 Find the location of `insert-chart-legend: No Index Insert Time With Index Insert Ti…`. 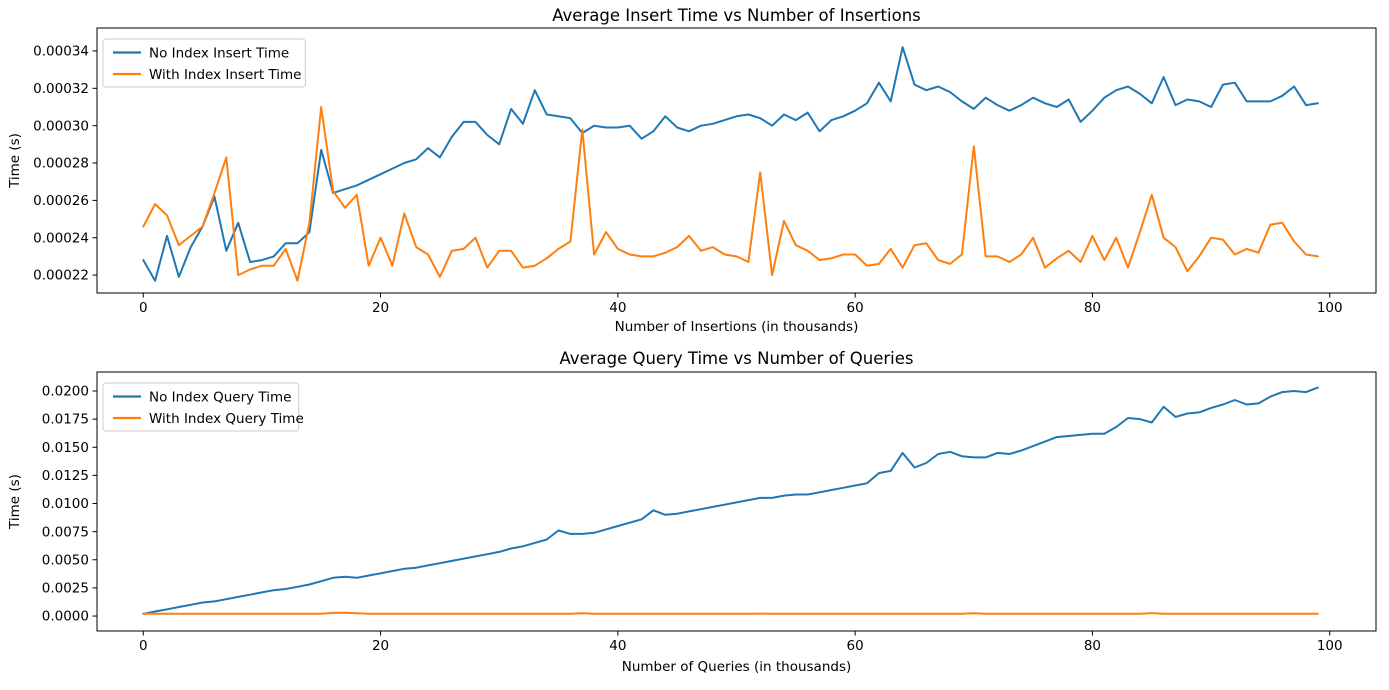

insert-chart-legend: No Index Insert Time With Index Insert Ti… is located at coordinates (204, 63).